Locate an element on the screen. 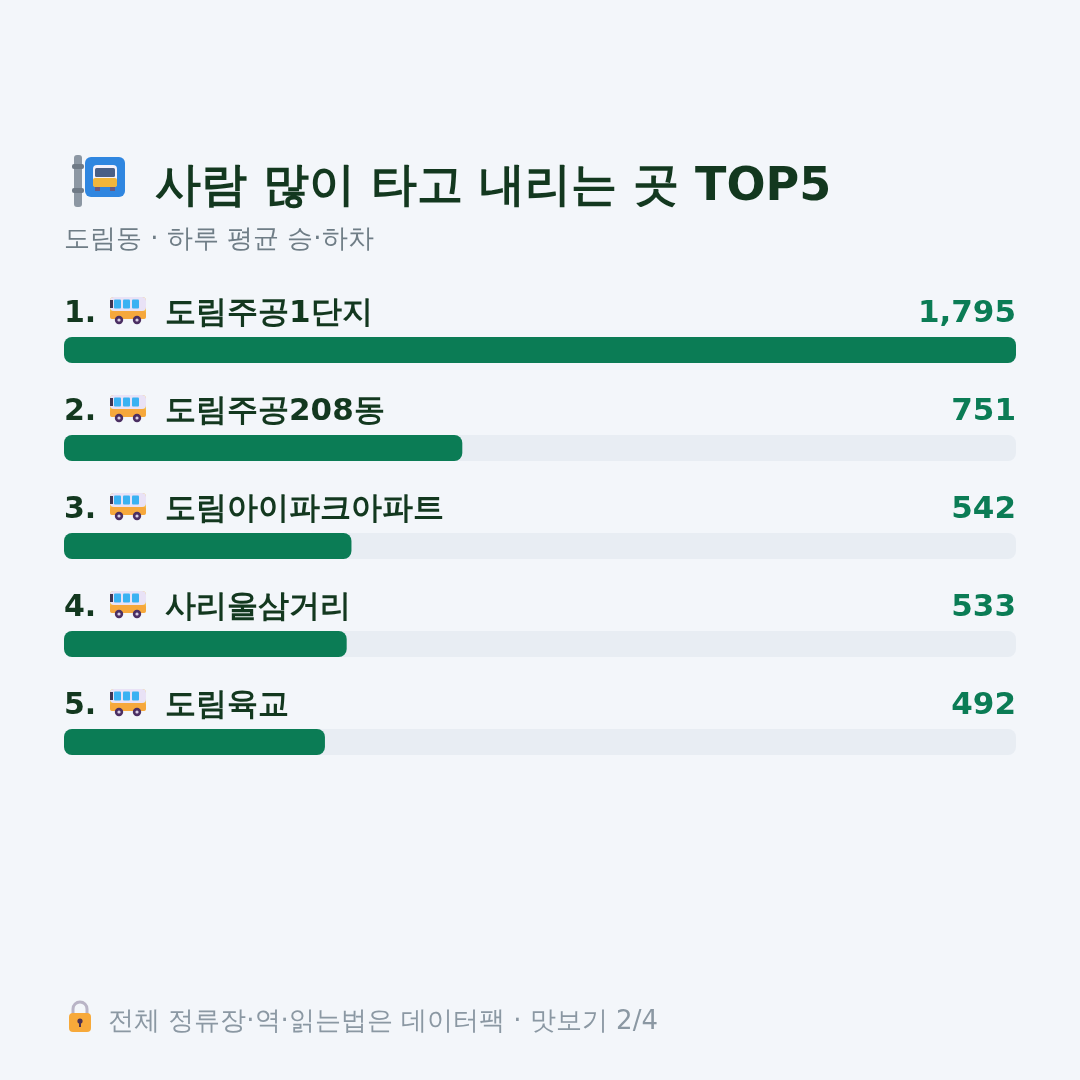 The image size is (1080, 1080). text: 전체 정류장·역·읽는법은 데이터팩 · 맛보기 2/4 is located at coordinates (383, 1020).